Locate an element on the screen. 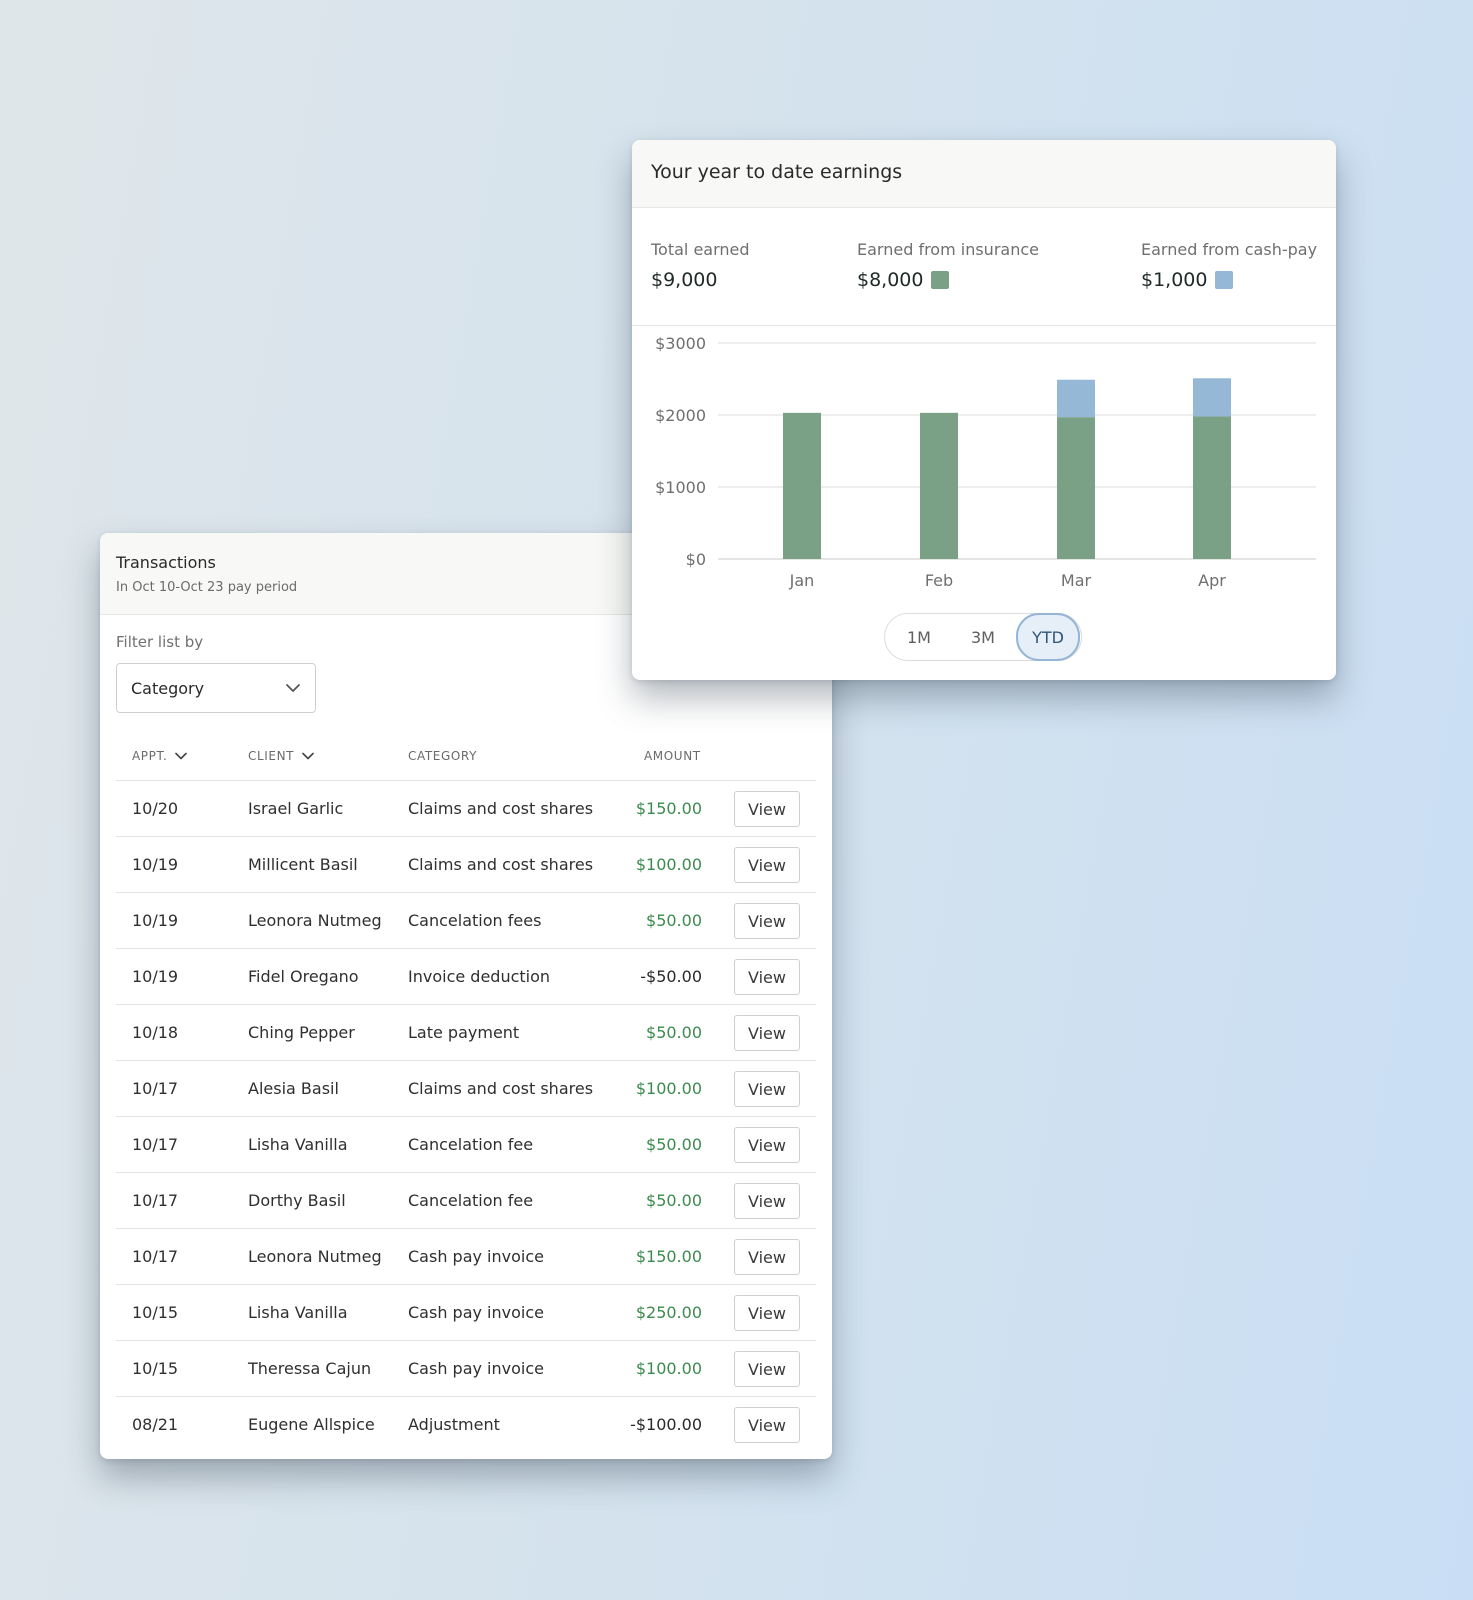  sort-appt-header: APPT. is located at coordinates (160, 756).